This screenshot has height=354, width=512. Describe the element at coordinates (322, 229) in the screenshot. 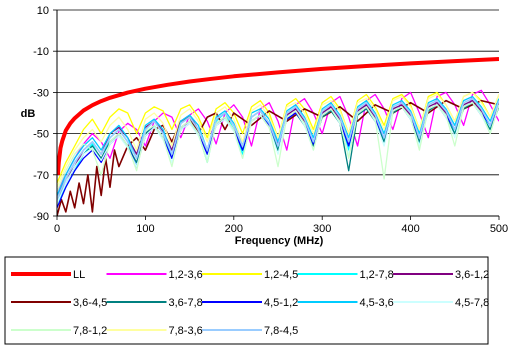

I see `x-tick-label: 300` at that location.